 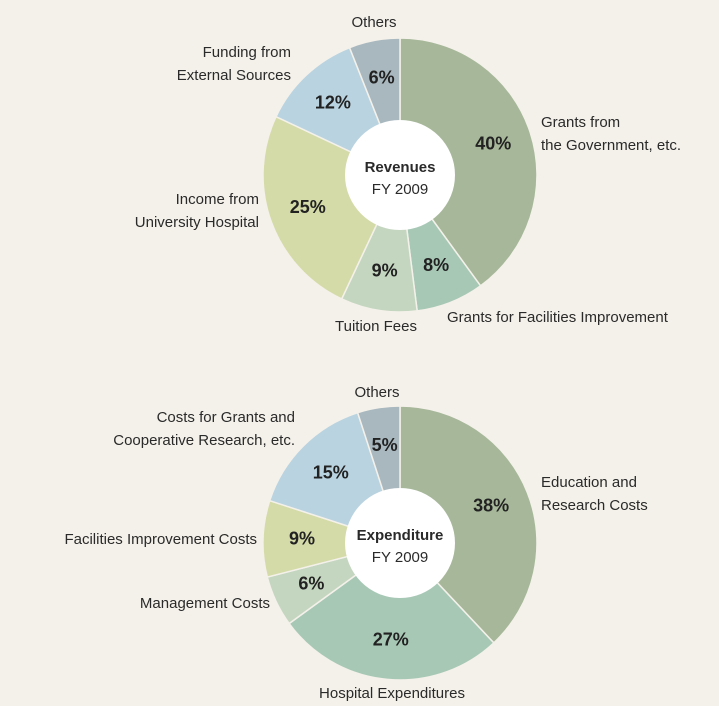 I want to click on value-label: 12%, so click(x=333, y=102).